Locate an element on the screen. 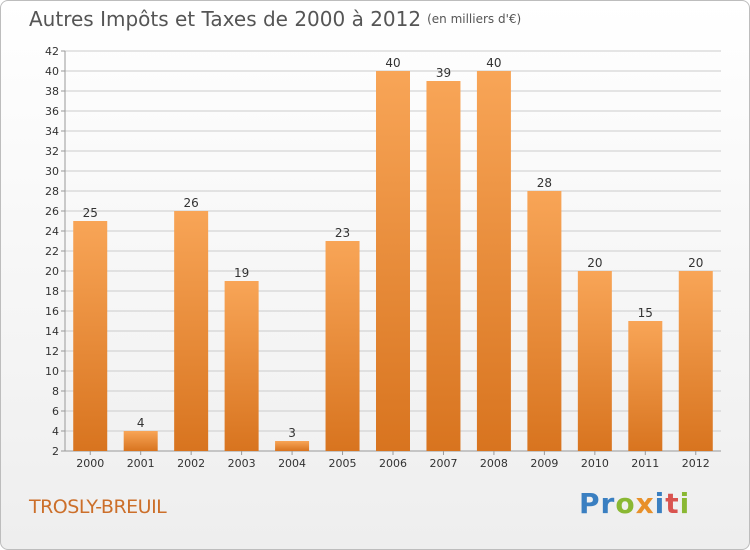  bar-2009 is located at coordinates (544, 321).